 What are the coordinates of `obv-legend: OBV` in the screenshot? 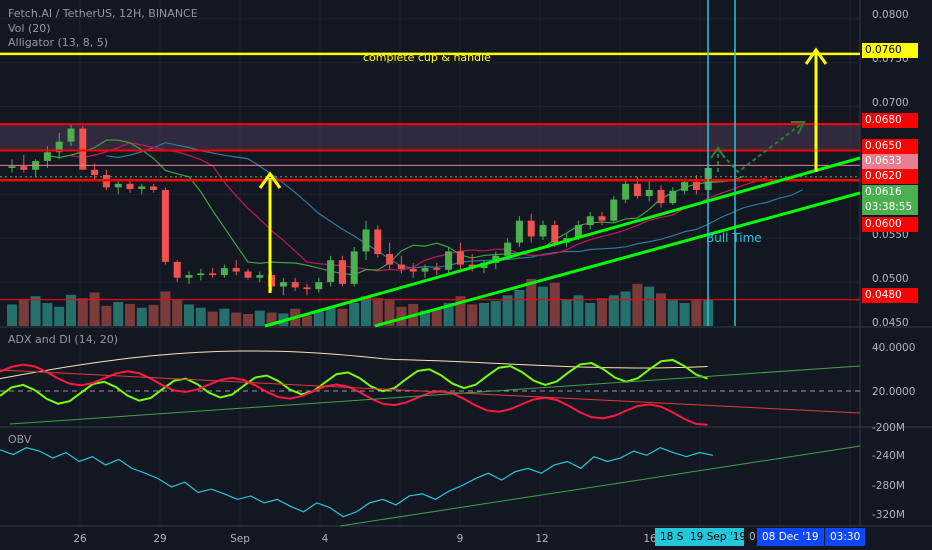 It's located at (20, 439).